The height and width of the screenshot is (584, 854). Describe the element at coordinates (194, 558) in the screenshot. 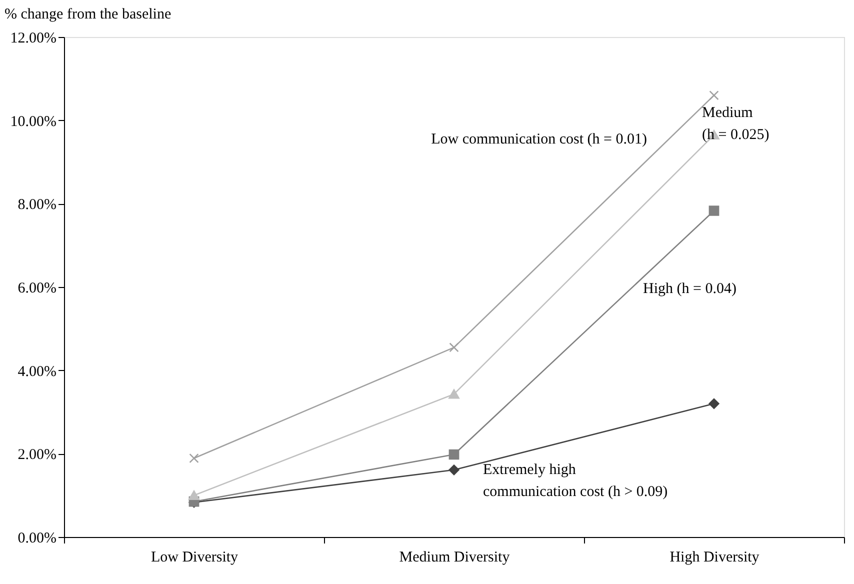

I see `x-tick-label: Low Diversity` at that location.